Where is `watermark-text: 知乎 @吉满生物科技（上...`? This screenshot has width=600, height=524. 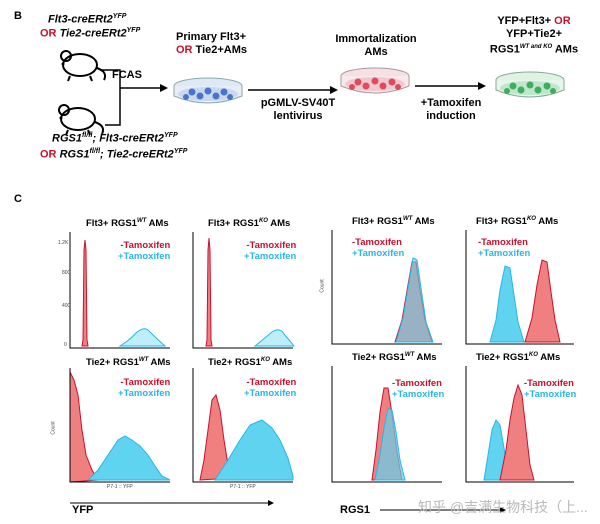 watermark-text: 知乎 @吉满生物科技（上... is located at coordinates (503, 507).